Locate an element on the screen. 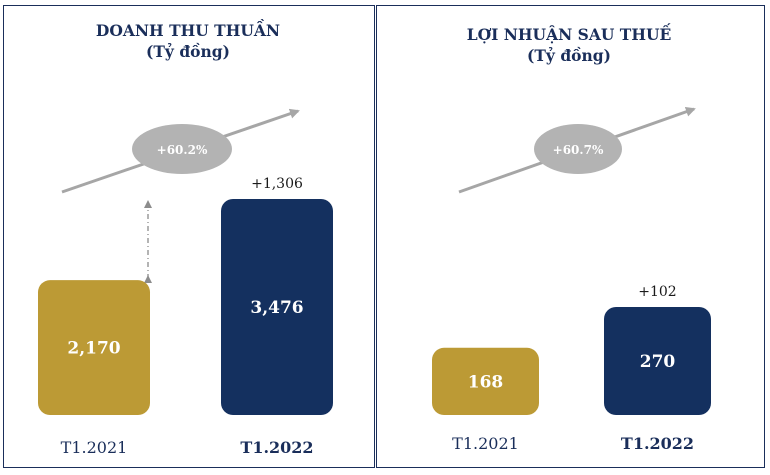 This screenshot has height=475, width=770. profit-category-label-2021: T1.2021 is located at coordinates (485, 443).